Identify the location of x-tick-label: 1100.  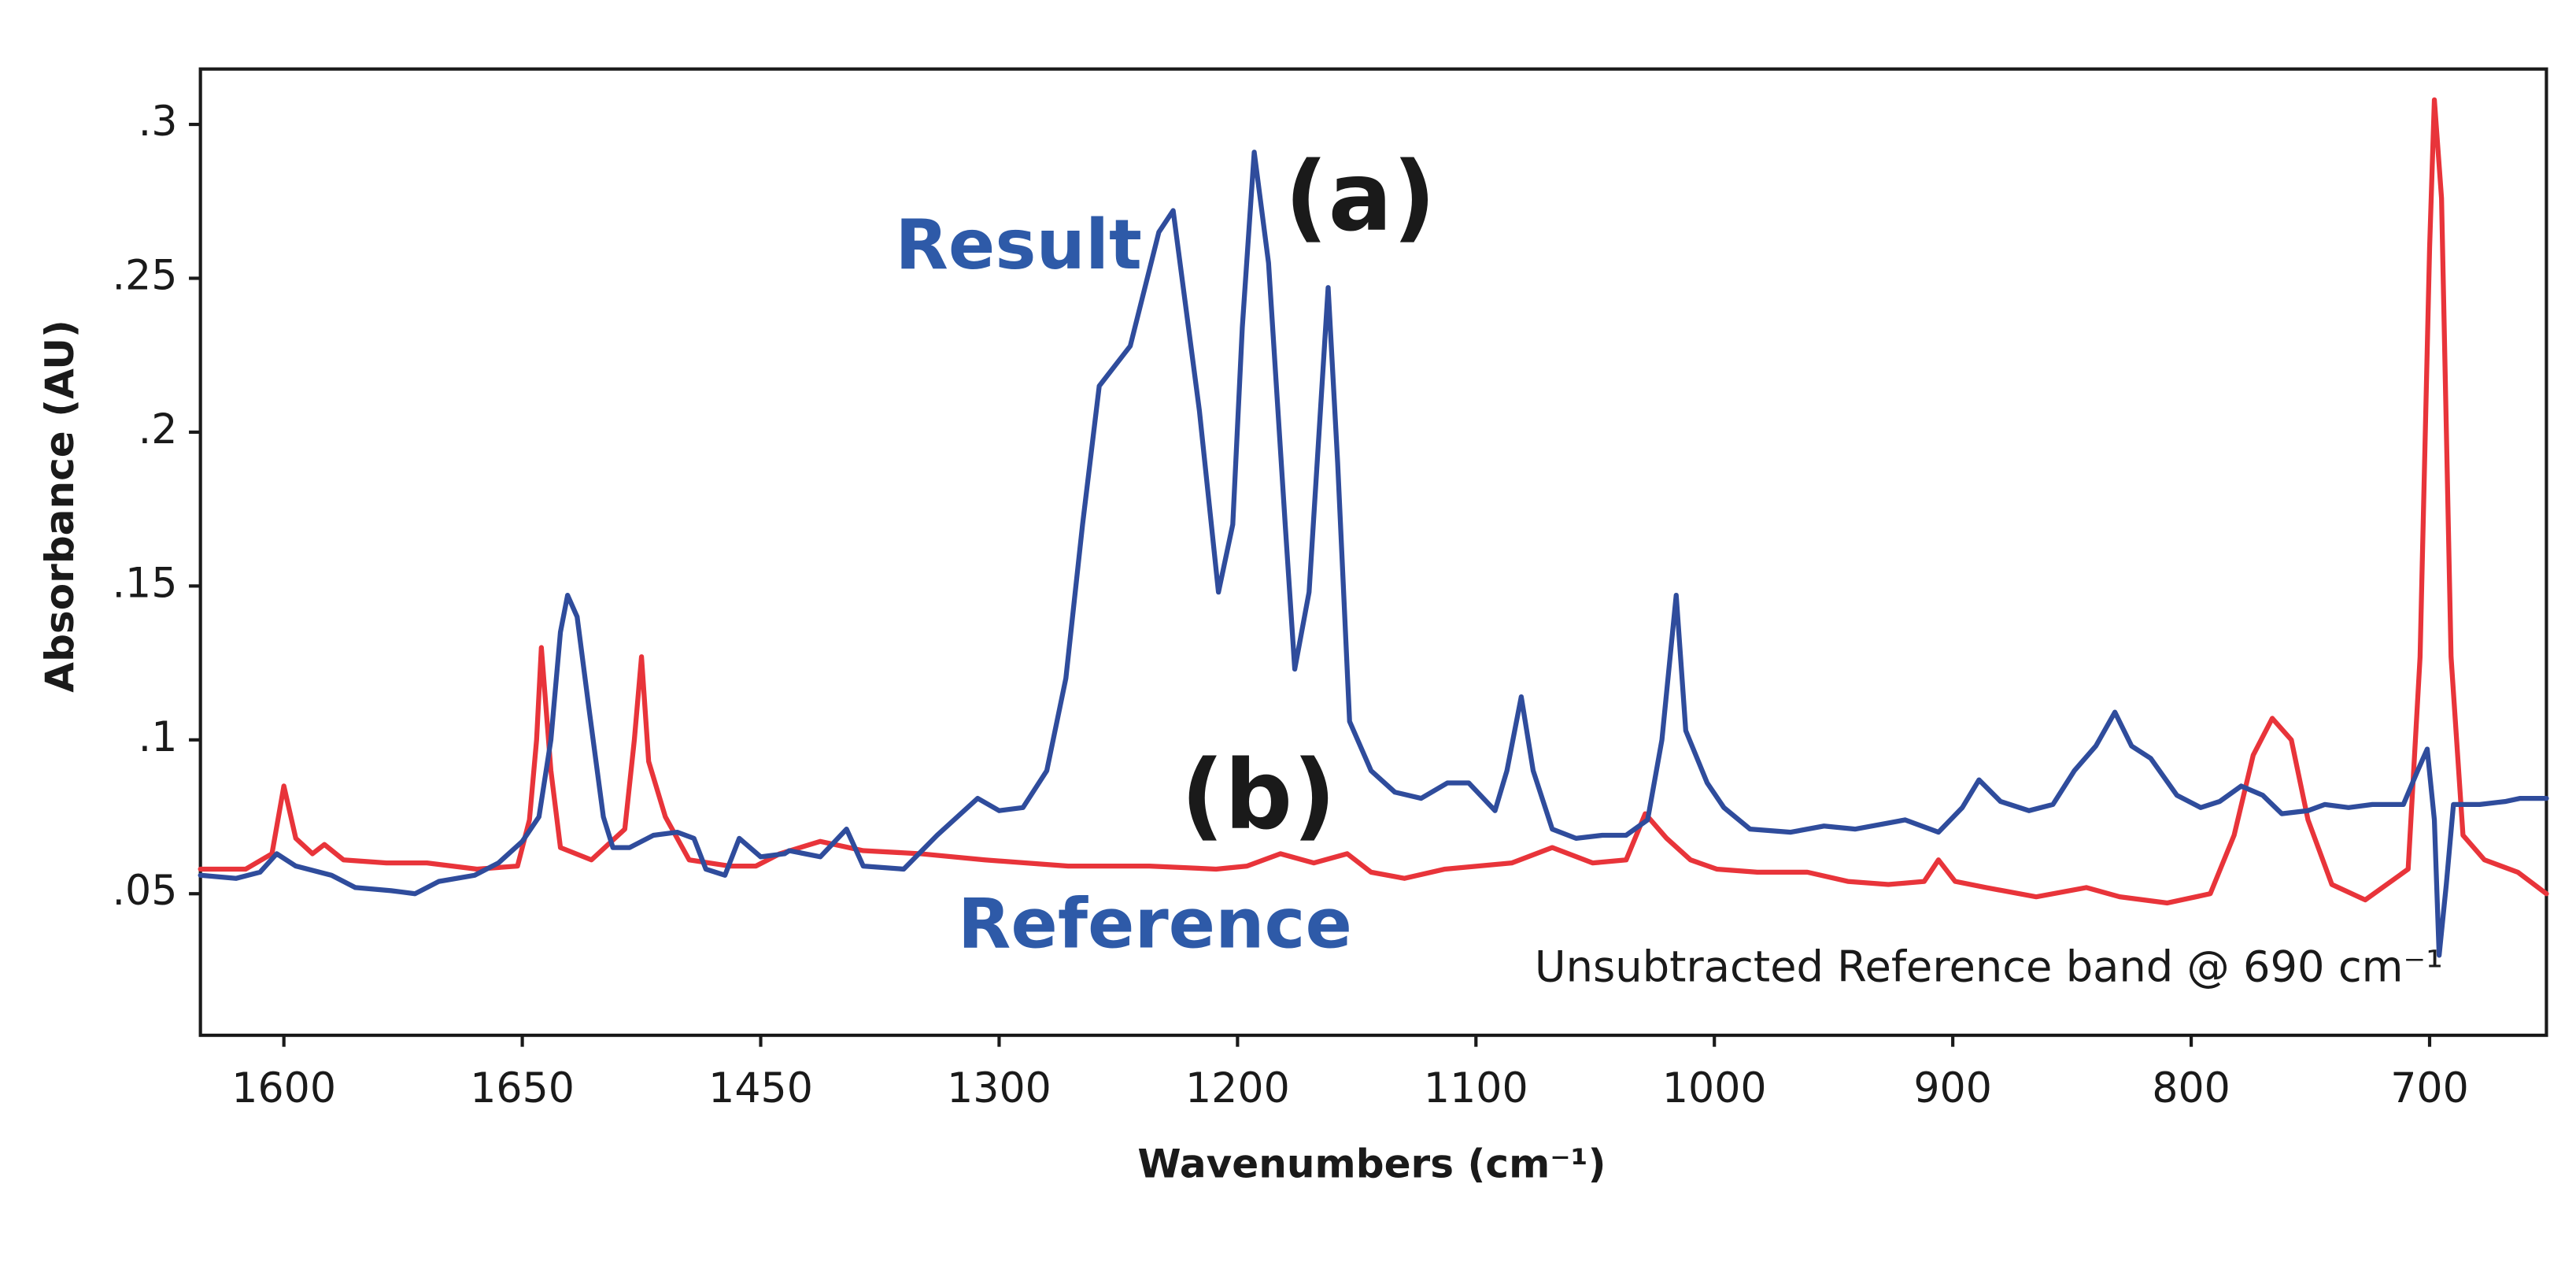
(1476, 1088).